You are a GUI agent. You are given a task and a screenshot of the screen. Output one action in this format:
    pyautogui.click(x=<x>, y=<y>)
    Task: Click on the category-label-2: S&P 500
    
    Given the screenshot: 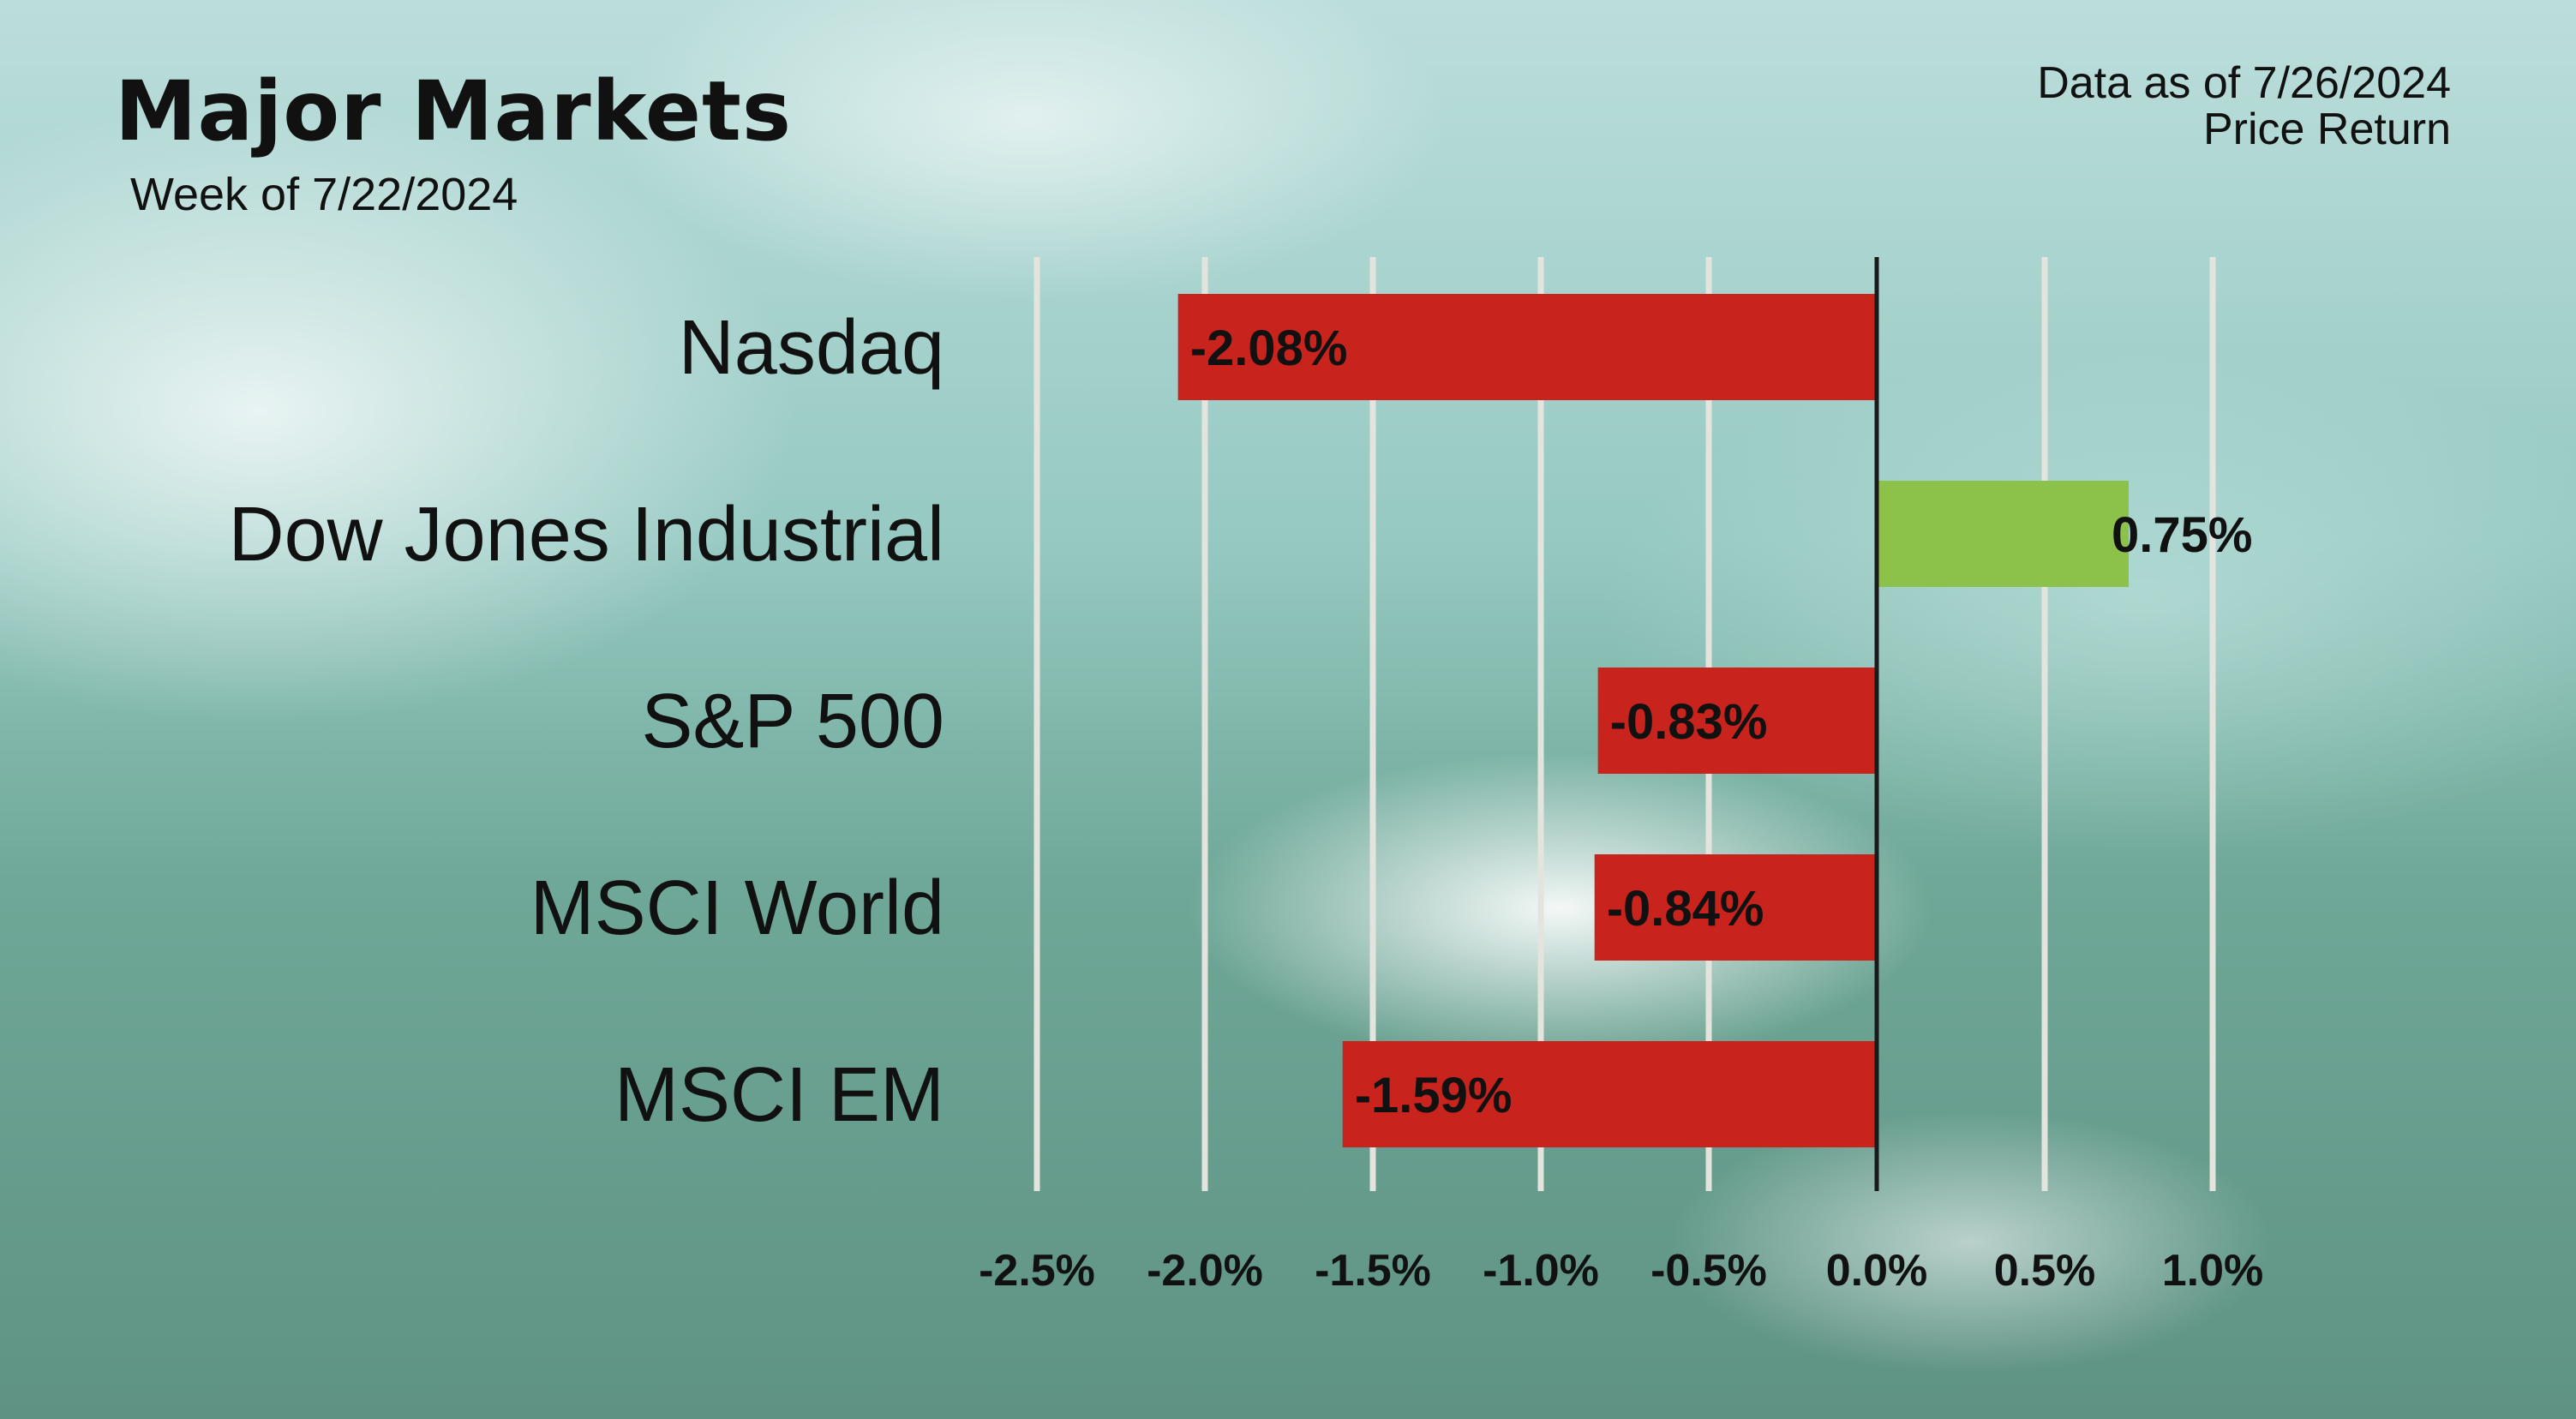 What is the action you would take?
    pyautogui.click(x=792, y=721)
    